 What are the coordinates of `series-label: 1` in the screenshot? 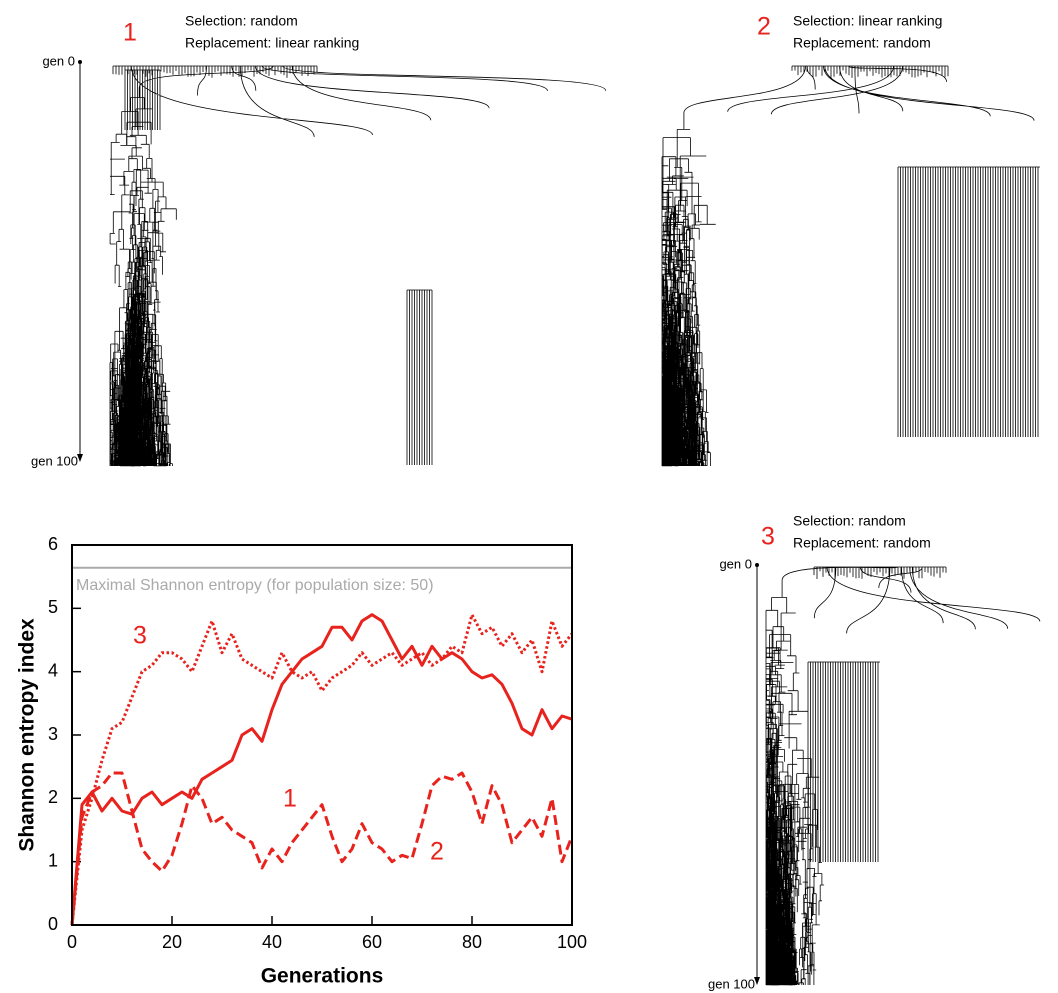 It's located at (290, 799).